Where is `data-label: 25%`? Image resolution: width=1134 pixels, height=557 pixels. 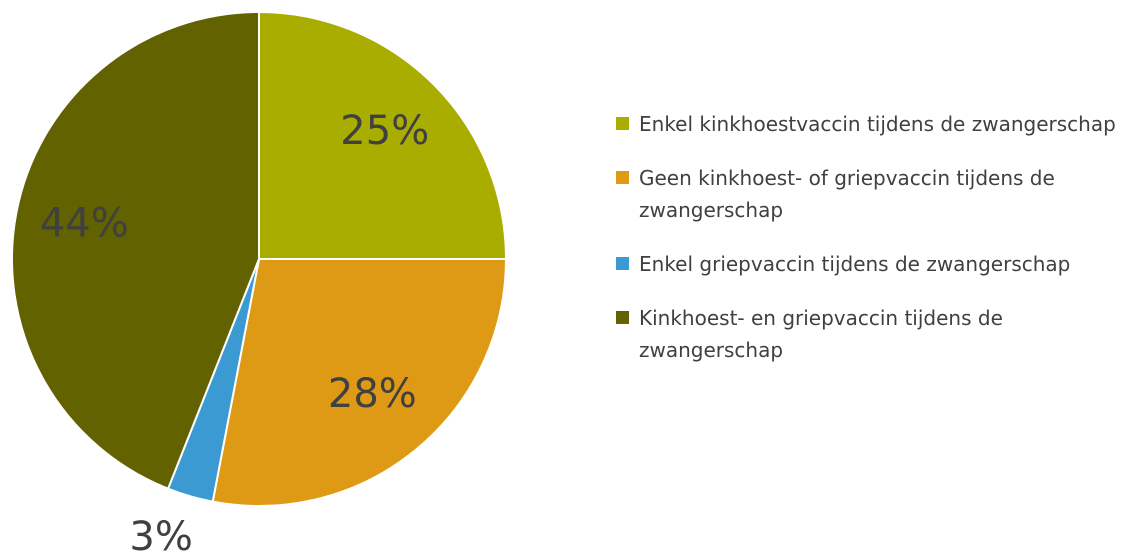
data-label: 25% is located at coordinates (384, 131).